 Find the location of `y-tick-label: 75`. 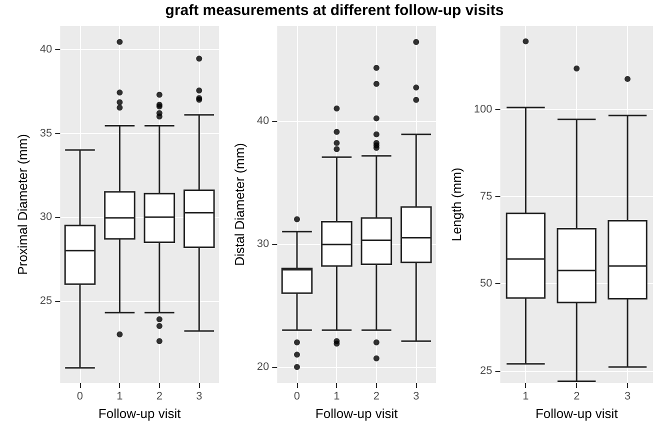

y-tick-label: 75 is located at coordinates (486, 196).